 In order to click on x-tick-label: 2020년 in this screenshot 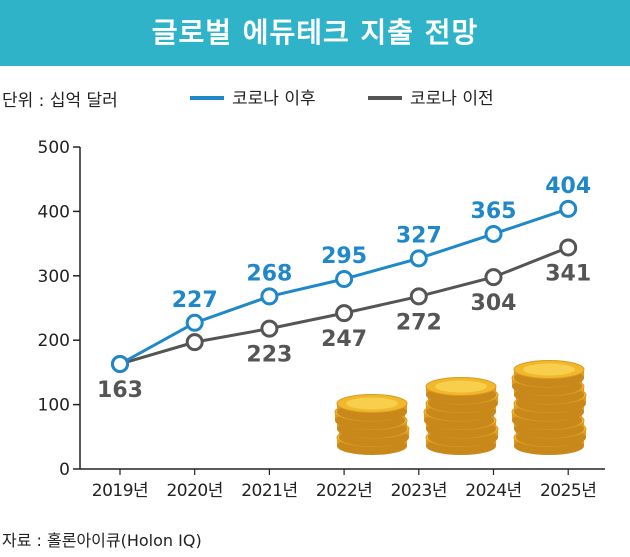, I will do `click(194, 491)`.